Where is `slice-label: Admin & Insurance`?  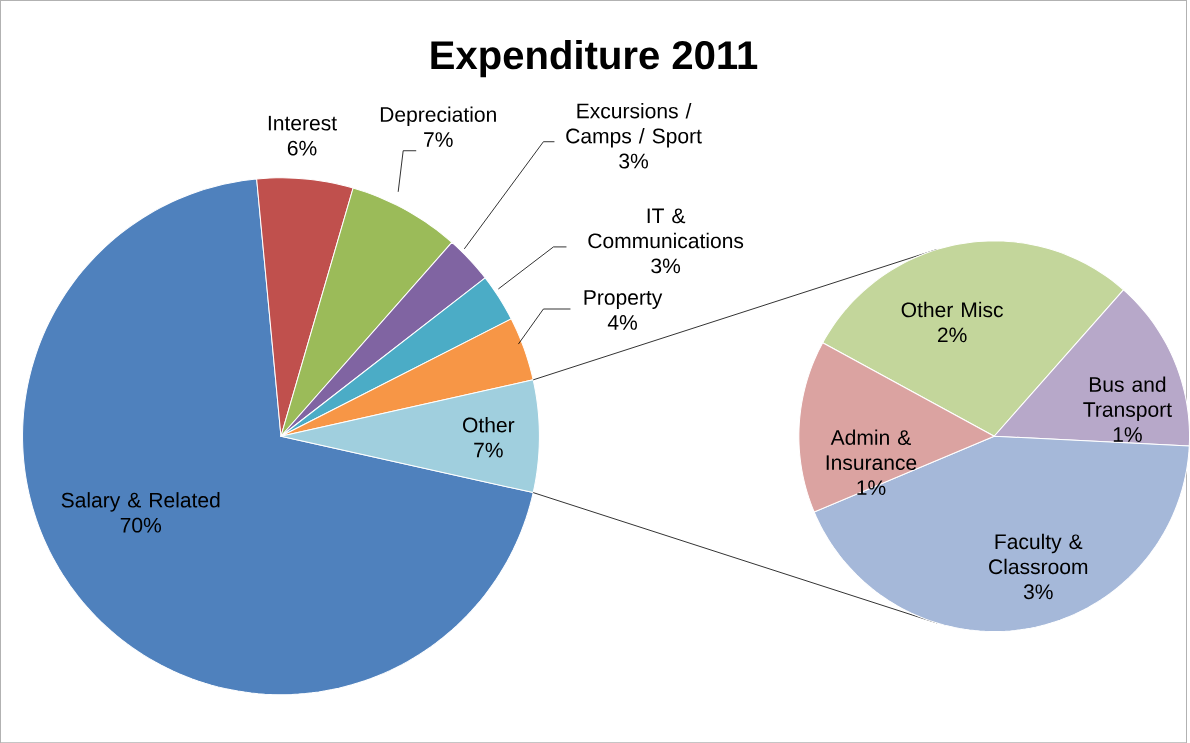
slice-label: Admin & Insurance is located at coordinates (871, 449).